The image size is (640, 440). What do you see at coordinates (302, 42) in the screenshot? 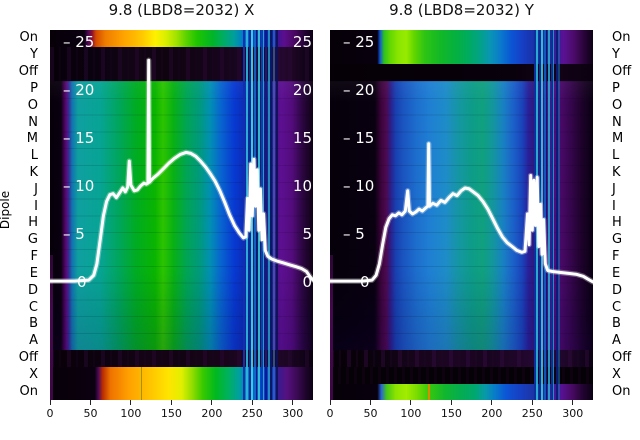
I see `value-tick-right-25: 25` at bounding box center [302, 42].